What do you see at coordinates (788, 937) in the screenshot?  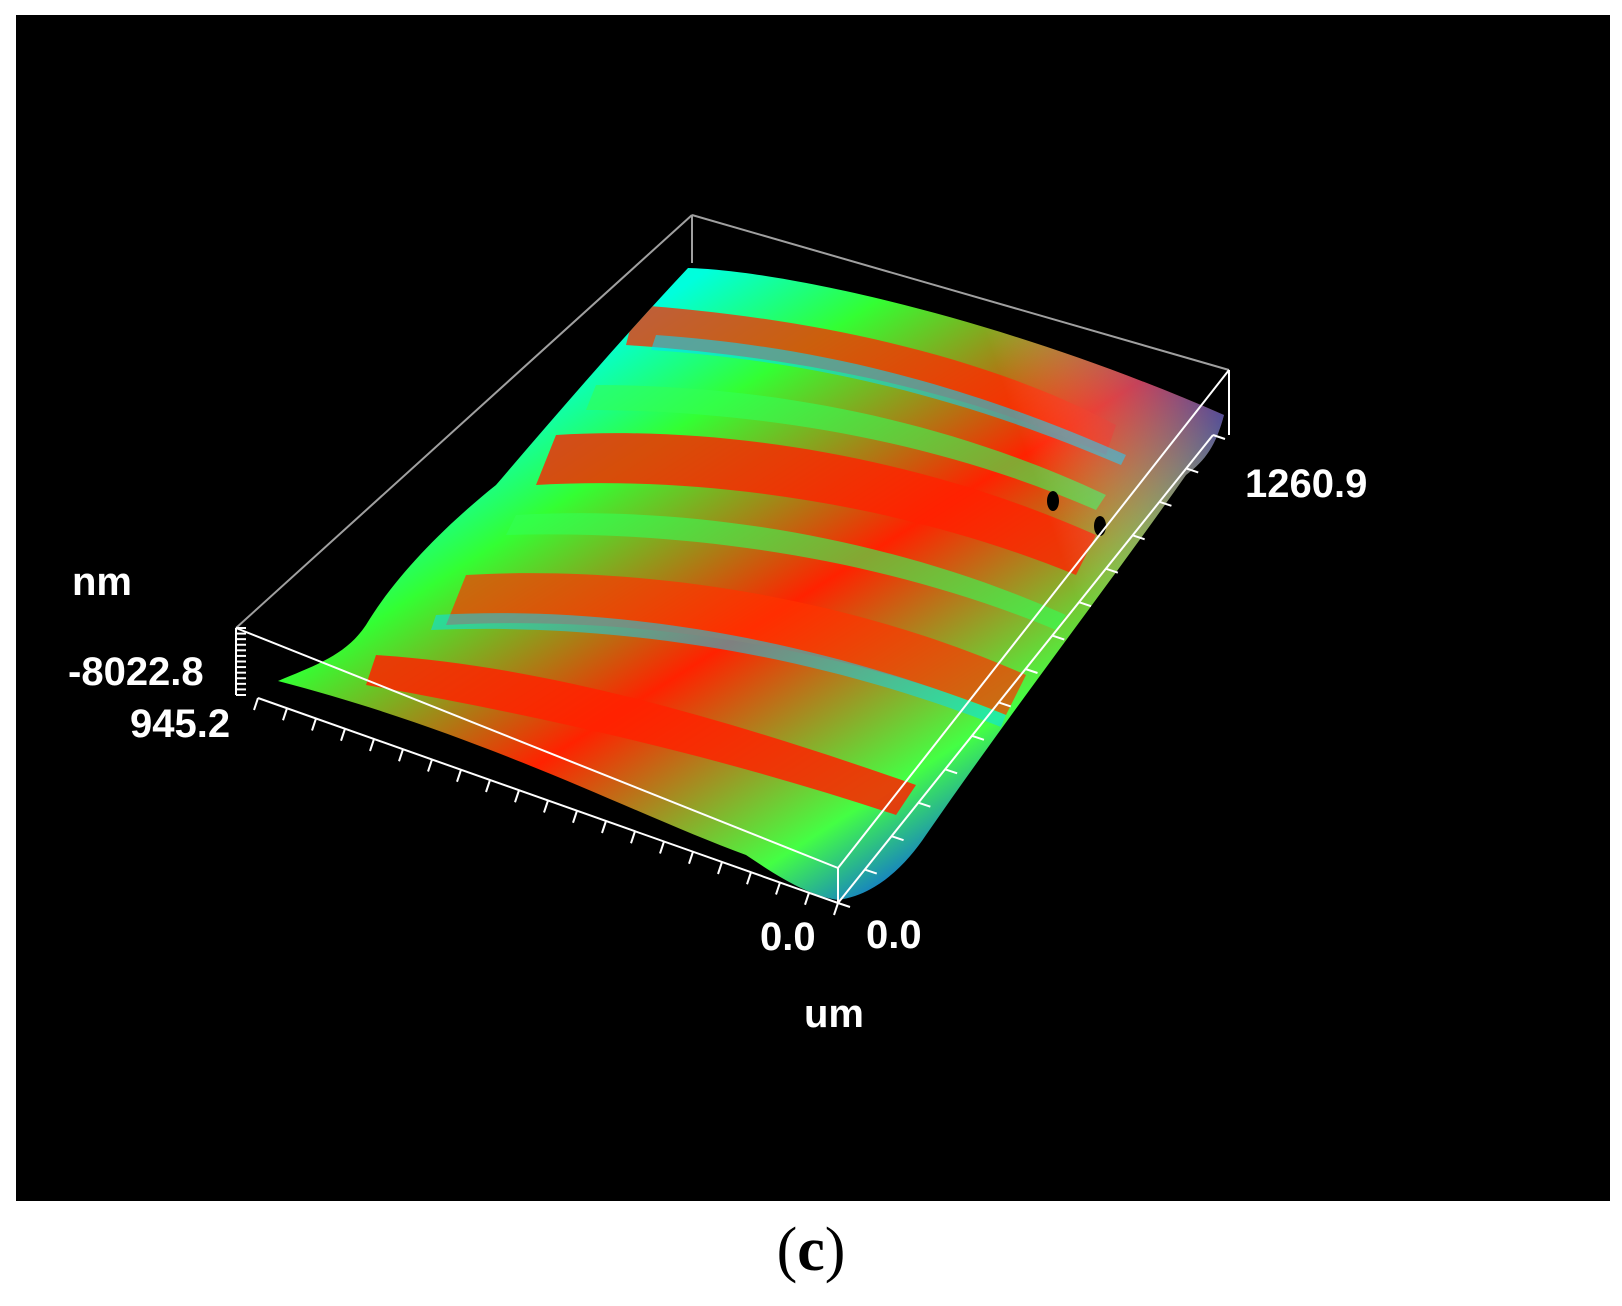 I see `x-axis-zero-label: 0.0` at bounding box center [788, 937].